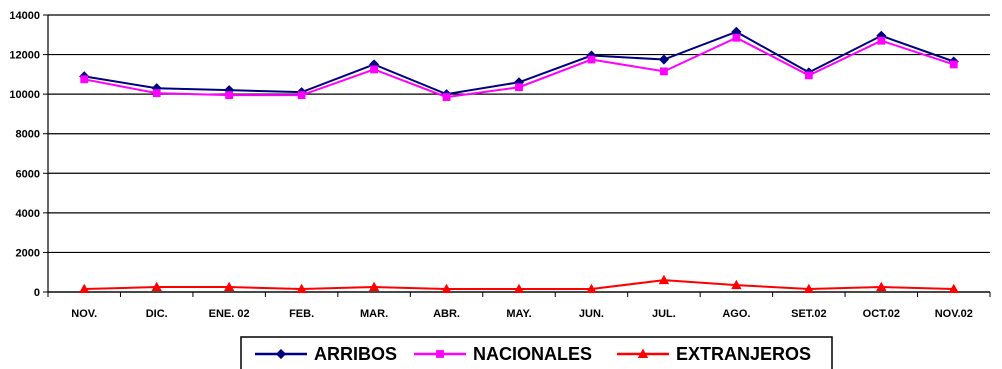 The image size is (1002, 369). Describe the element at coordinates (84, 314) in the screenshot. I see `x-tick-label: NOV.` at that location.